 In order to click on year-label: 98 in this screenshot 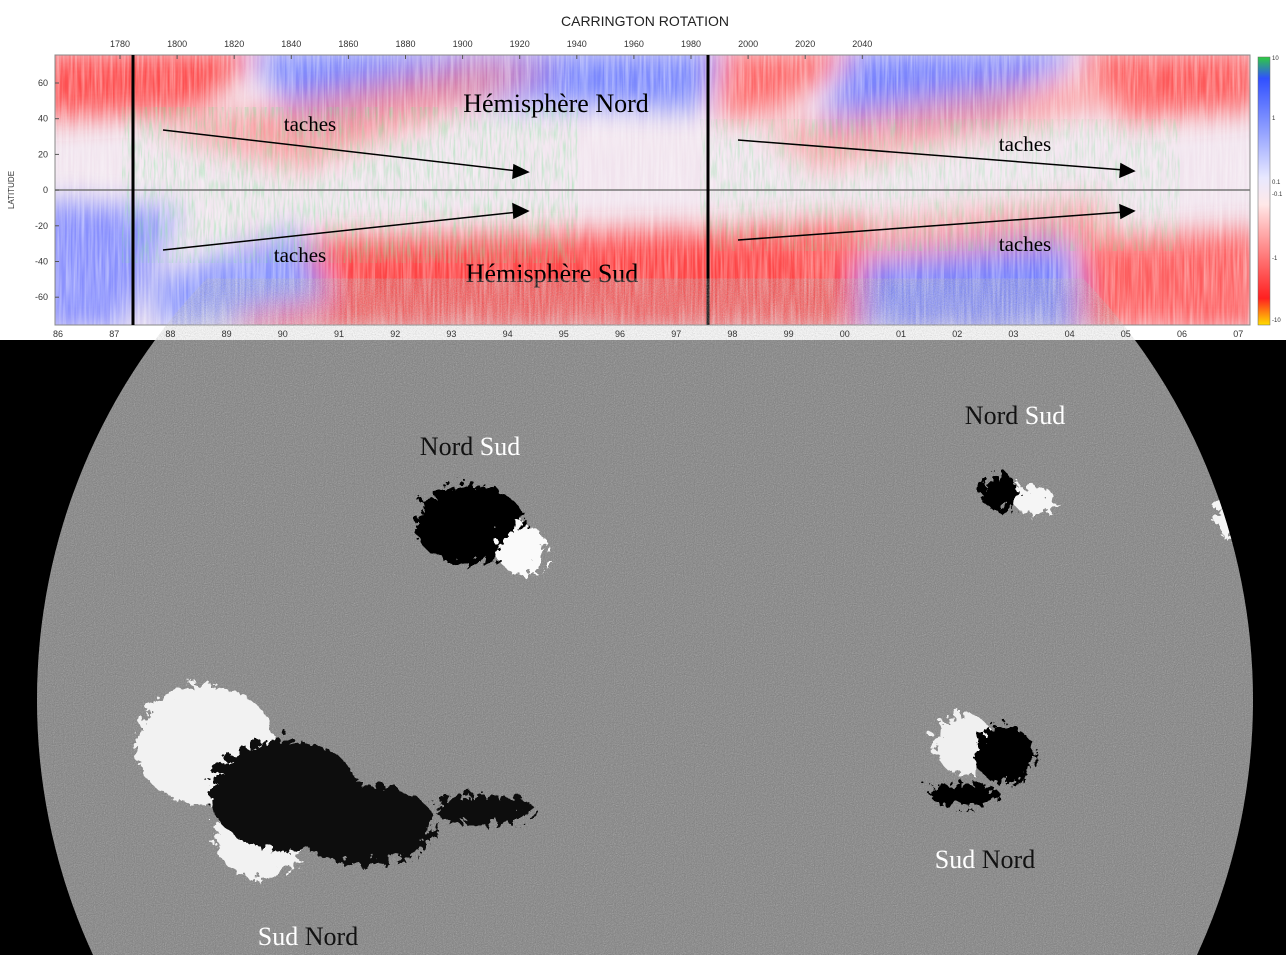, I will do `click(732, 334)`.